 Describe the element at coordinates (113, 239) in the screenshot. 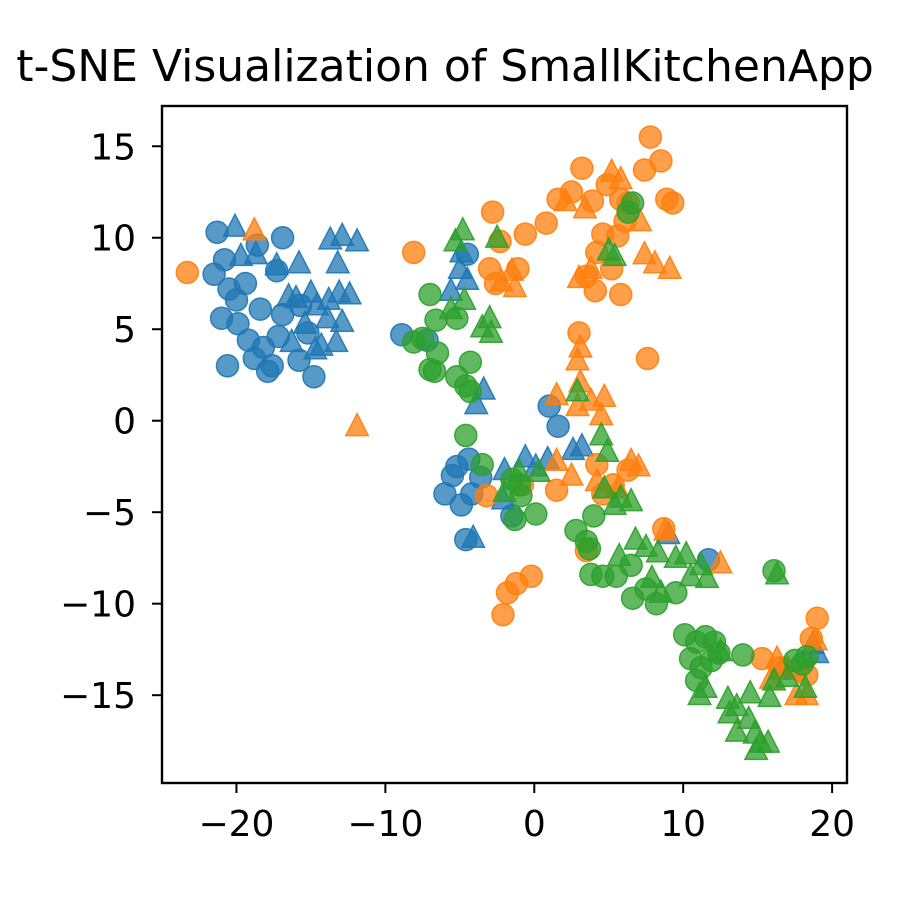

I see `y-tick-label-5: 10` at that location.